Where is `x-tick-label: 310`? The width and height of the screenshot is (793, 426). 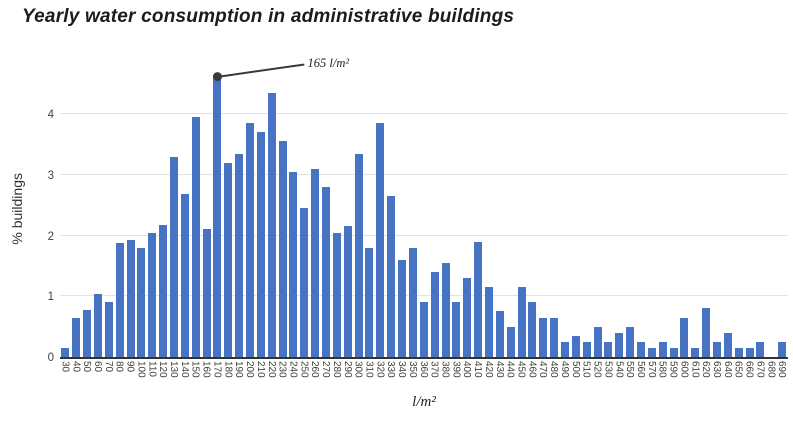 x-tick-label: 310 is located at coordinates (369, 369).